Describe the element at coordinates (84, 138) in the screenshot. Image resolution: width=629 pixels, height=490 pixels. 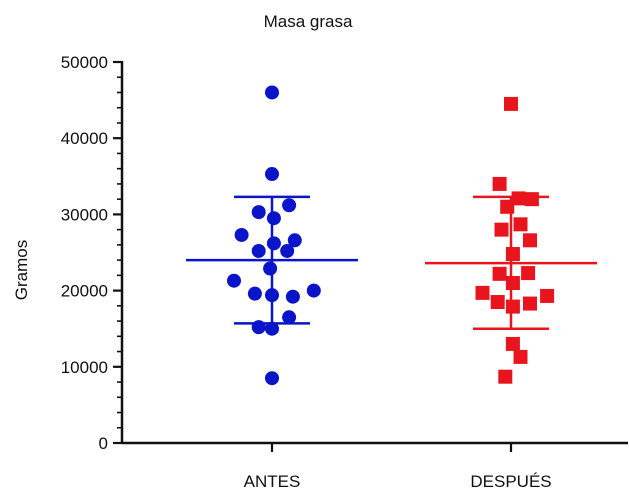
I see `y-tick-label: 40000` at that location.